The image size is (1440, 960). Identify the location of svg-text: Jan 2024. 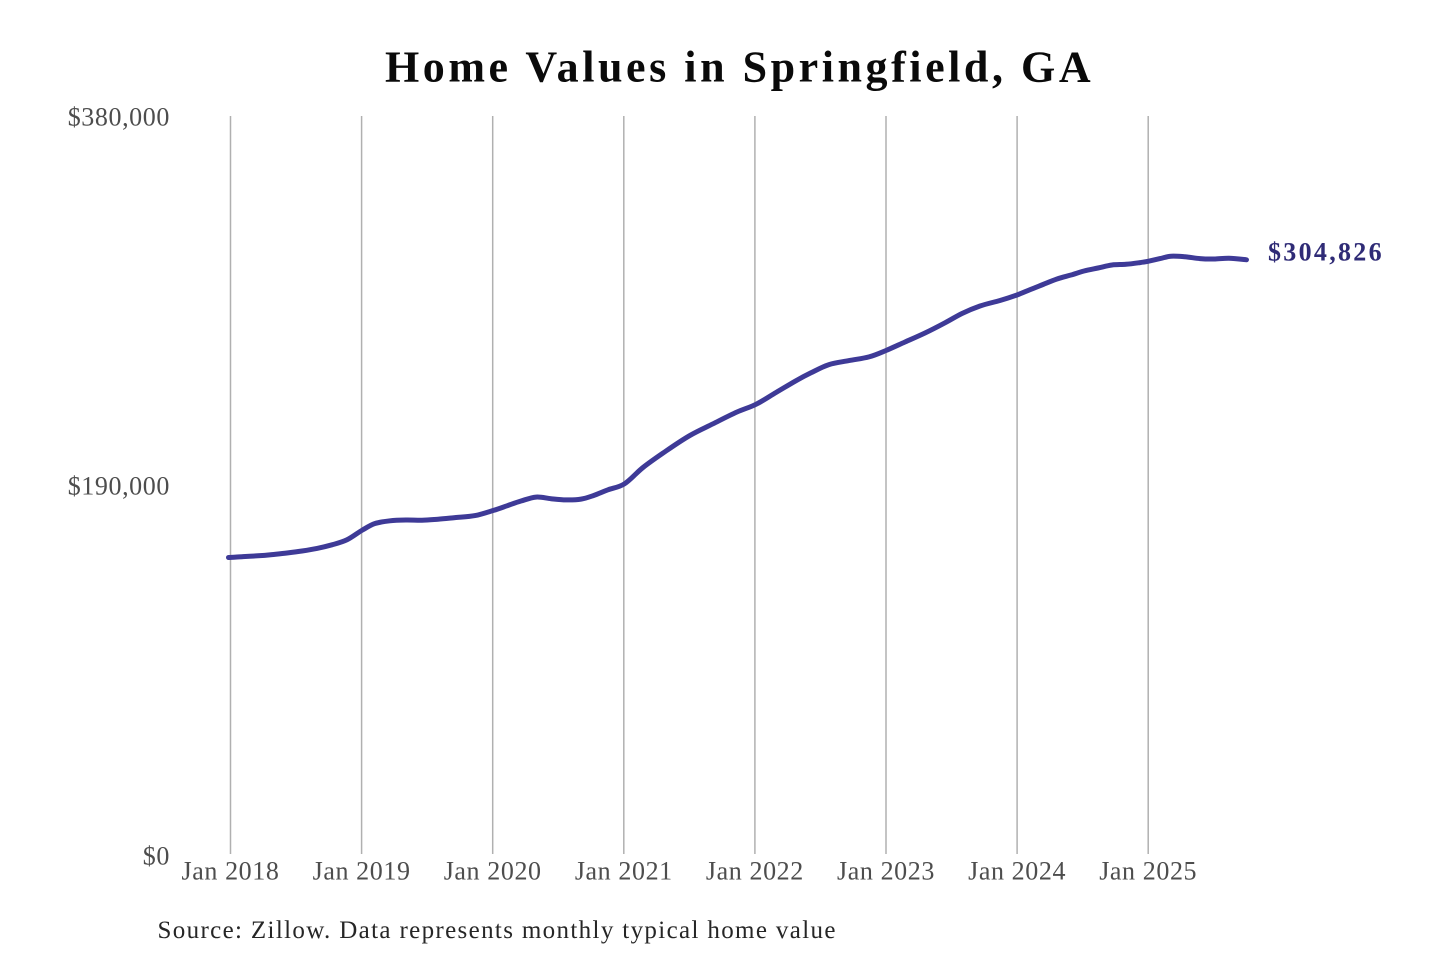
(1017, 871).